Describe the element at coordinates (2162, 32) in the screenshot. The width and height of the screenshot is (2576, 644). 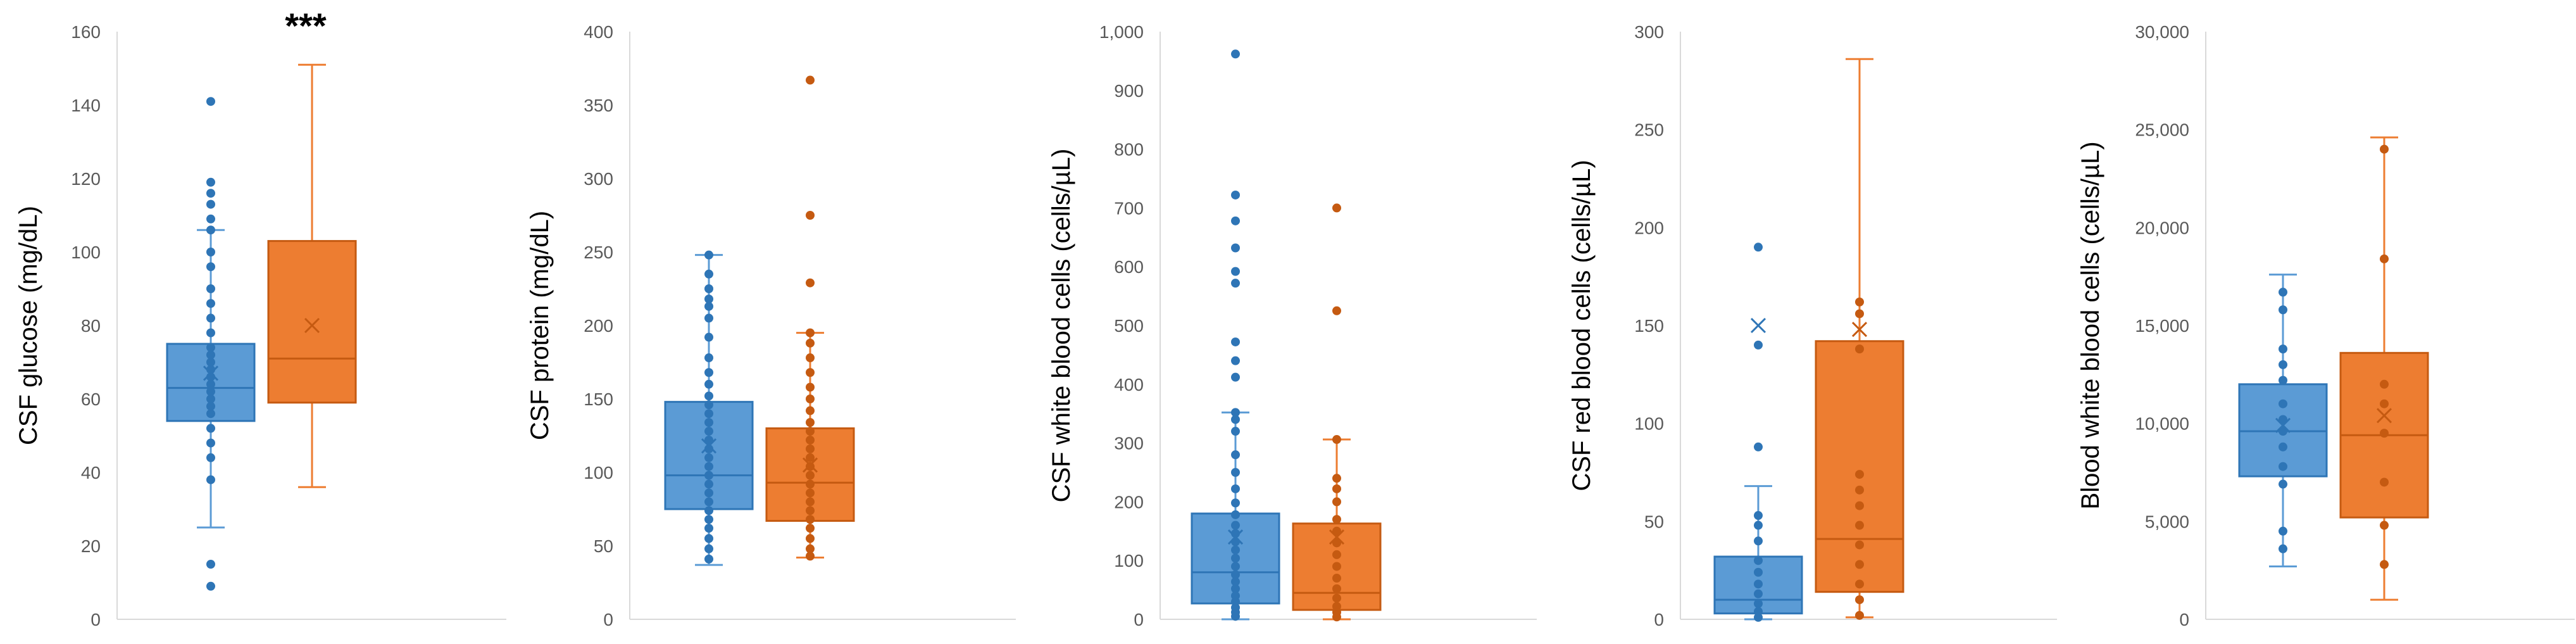
I see `y-tick-label: 30,000` at that location.